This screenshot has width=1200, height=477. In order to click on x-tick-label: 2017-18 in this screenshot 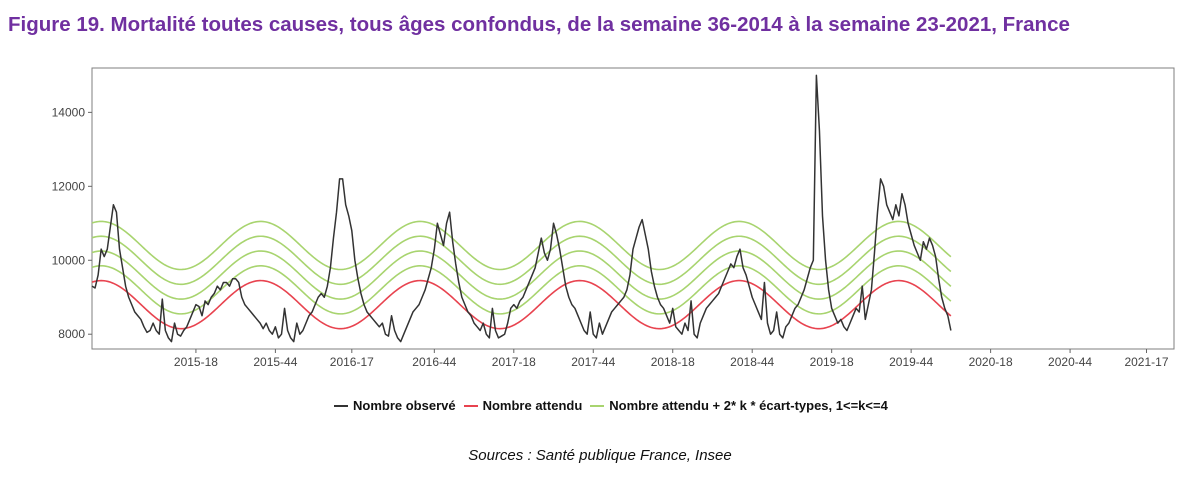, I will do `click(514, 362)`.